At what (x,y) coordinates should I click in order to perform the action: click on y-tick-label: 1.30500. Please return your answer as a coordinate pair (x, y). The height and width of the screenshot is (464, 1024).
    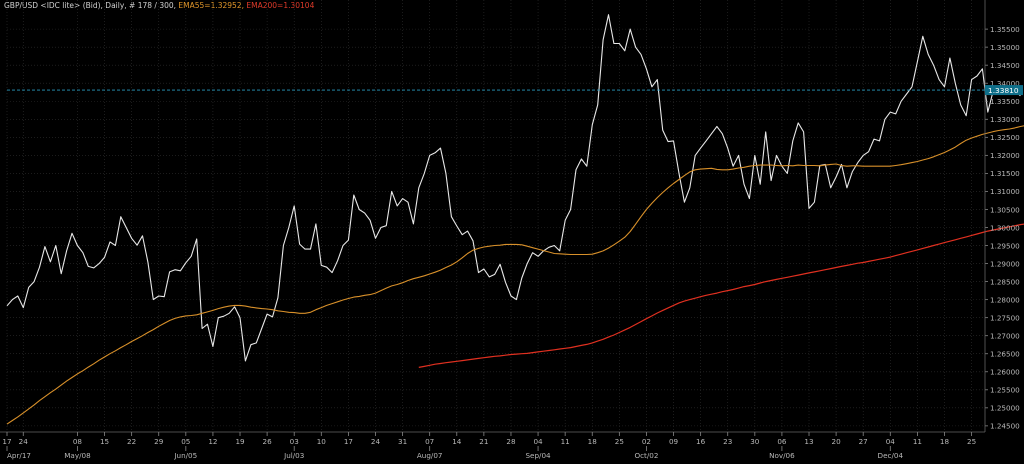
    Looking at the image, I should click on (1005, 209).